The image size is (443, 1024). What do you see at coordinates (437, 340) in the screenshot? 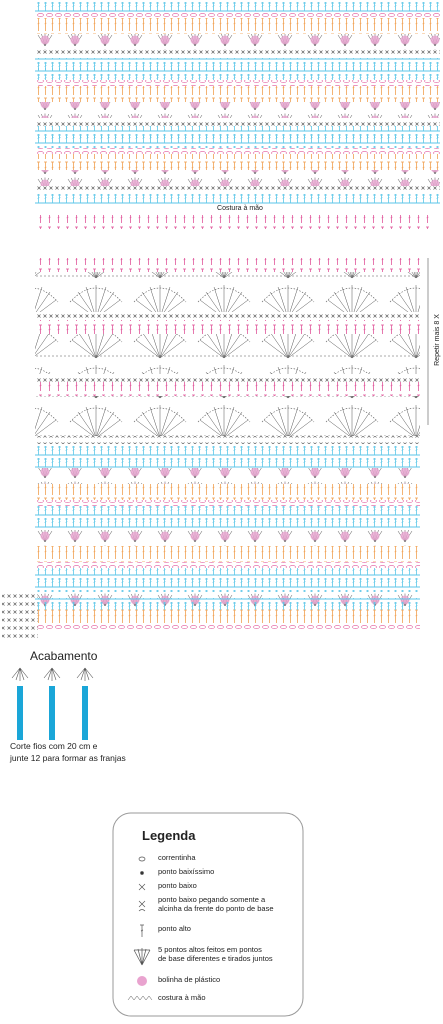
I see `repeat-label: Repetir mais 8 X` at bounding box center [437, 340].